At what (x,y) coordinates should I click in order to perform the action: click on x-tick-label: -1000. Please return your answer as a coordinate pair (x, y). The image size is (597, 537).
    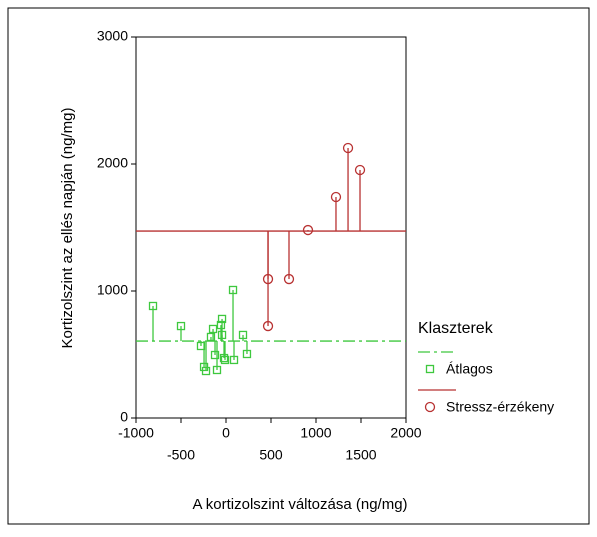
    Looking at the image, I should click on (136, 433).